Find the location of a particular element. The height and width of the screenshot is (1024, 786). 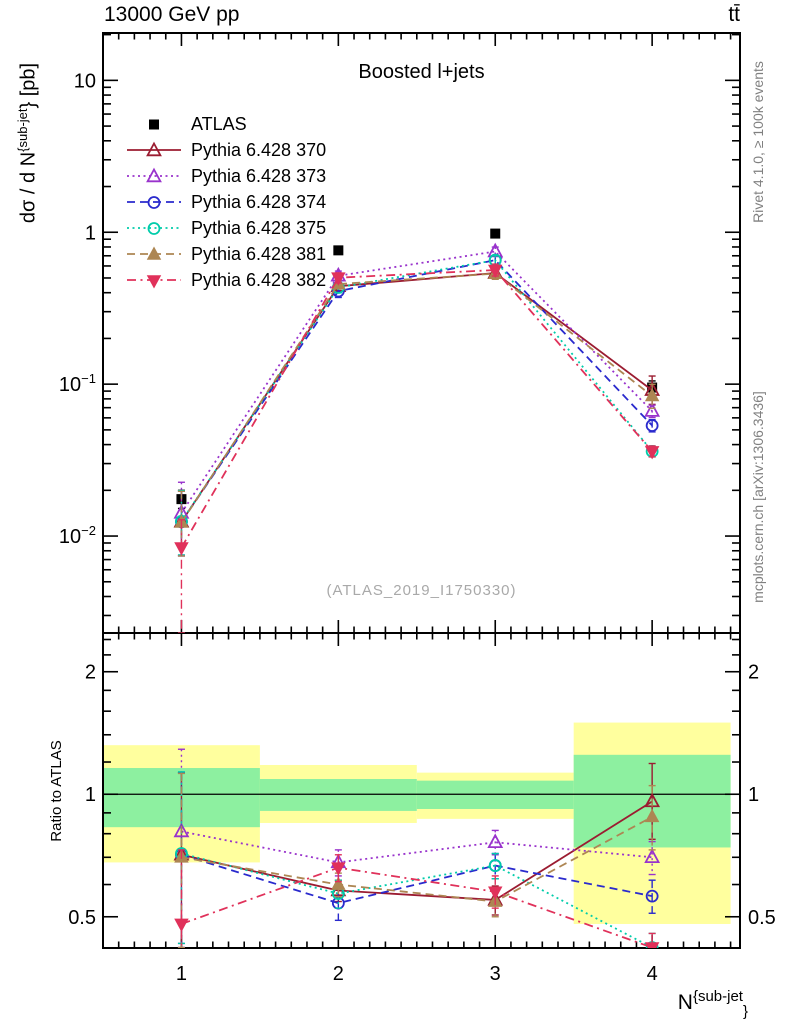

y-label-units: } [pb] is located at coordinates (28, 85).